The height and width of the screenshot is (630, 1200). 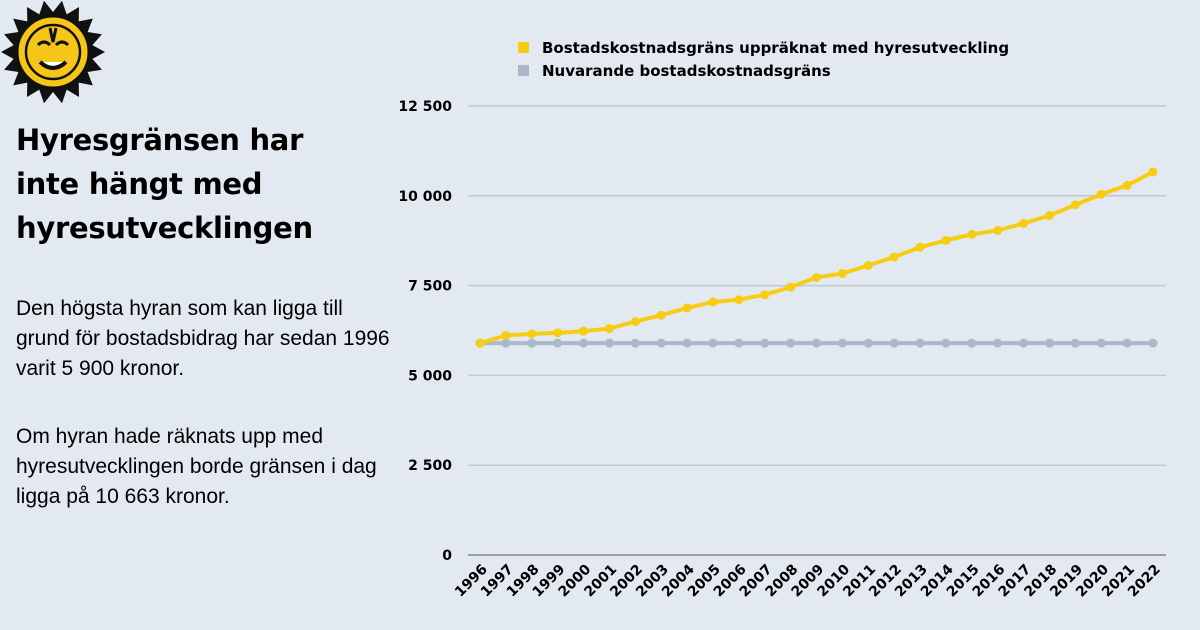 I want to click on y-tick-label: 10 000, so click(x=425, y=197).